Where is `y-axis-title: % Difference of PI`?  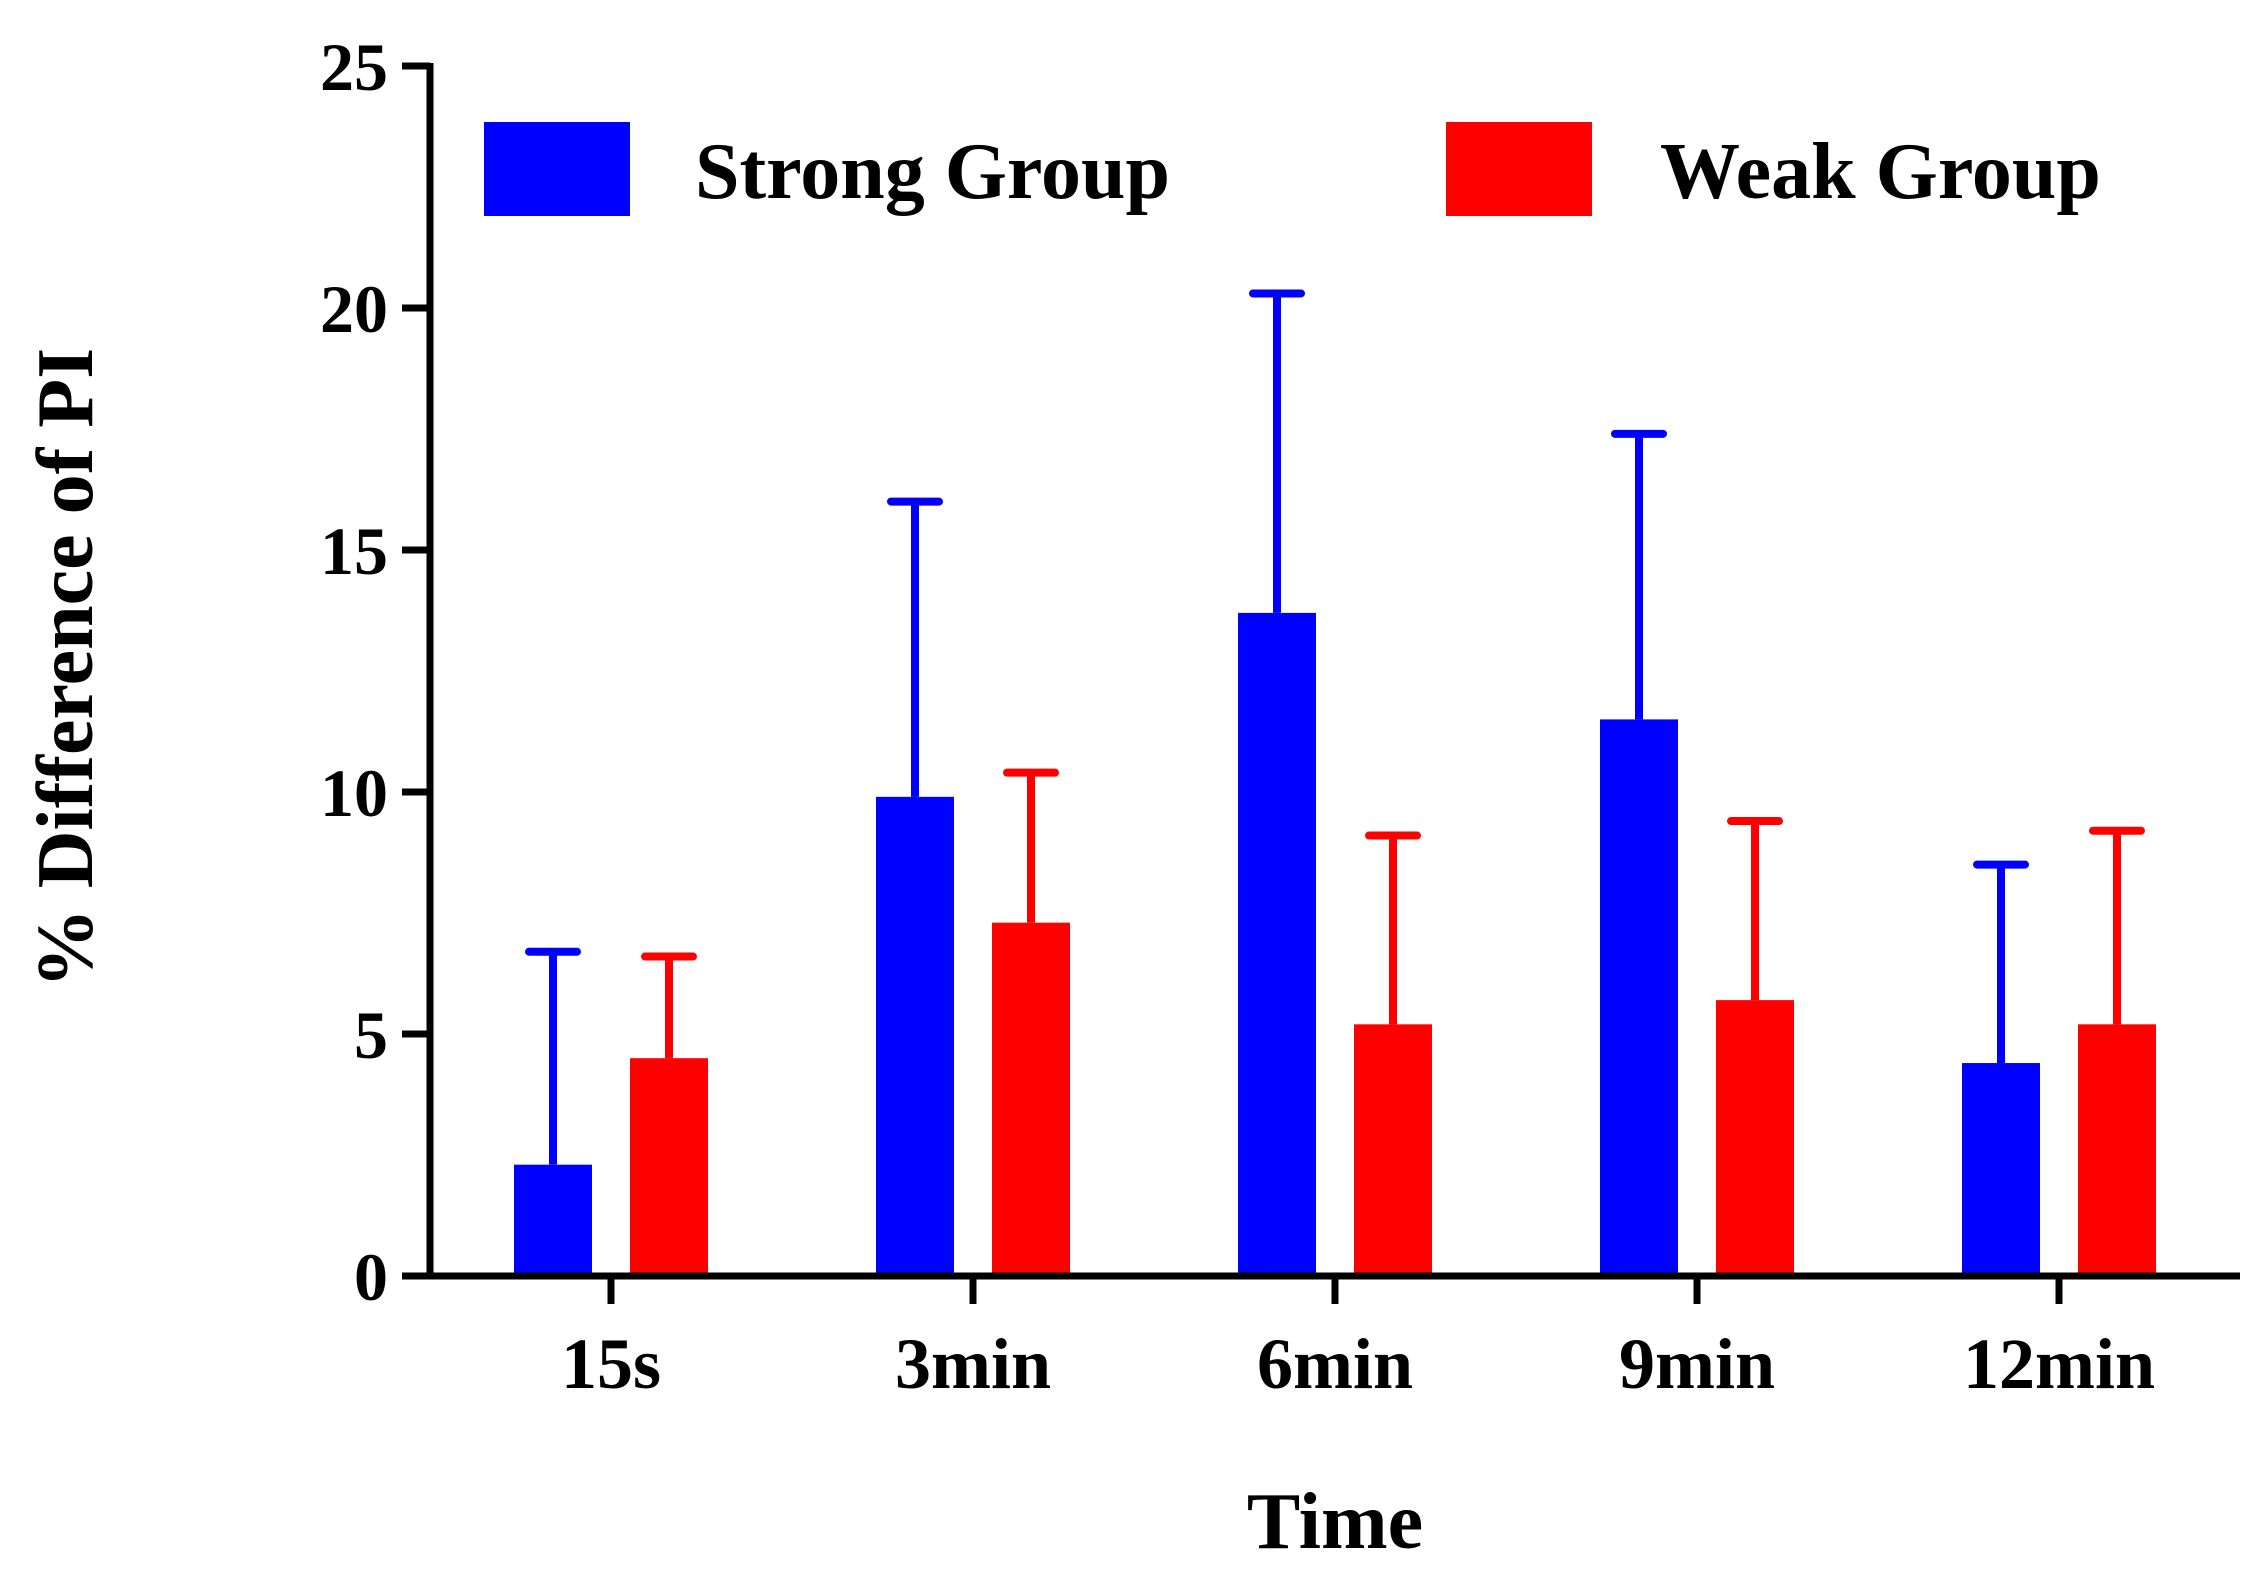
y-axis-title: % Difference of PI is located at coordinates (66, 668).